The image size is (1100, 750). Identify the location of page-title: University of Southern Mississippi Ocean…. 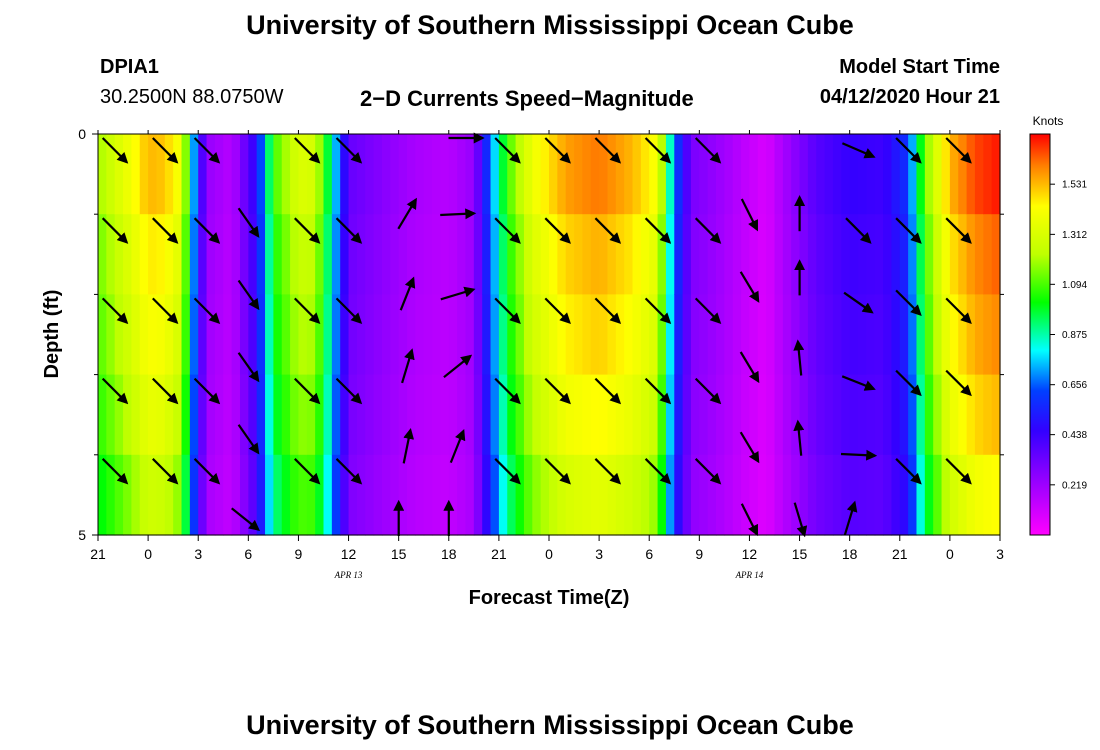
(550, 25).